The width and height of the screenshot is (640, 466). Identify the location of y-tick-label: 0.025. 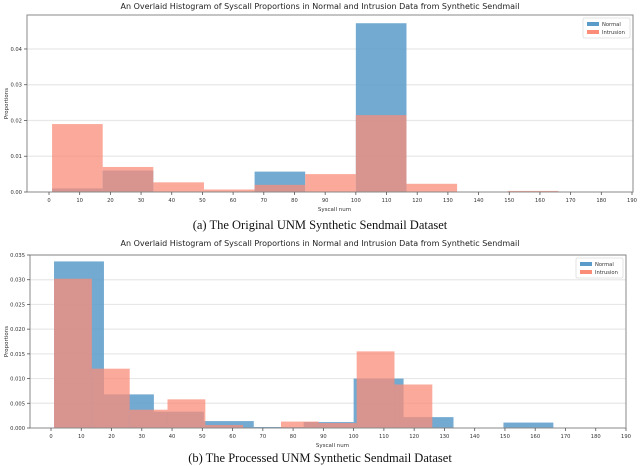
(17, 305).